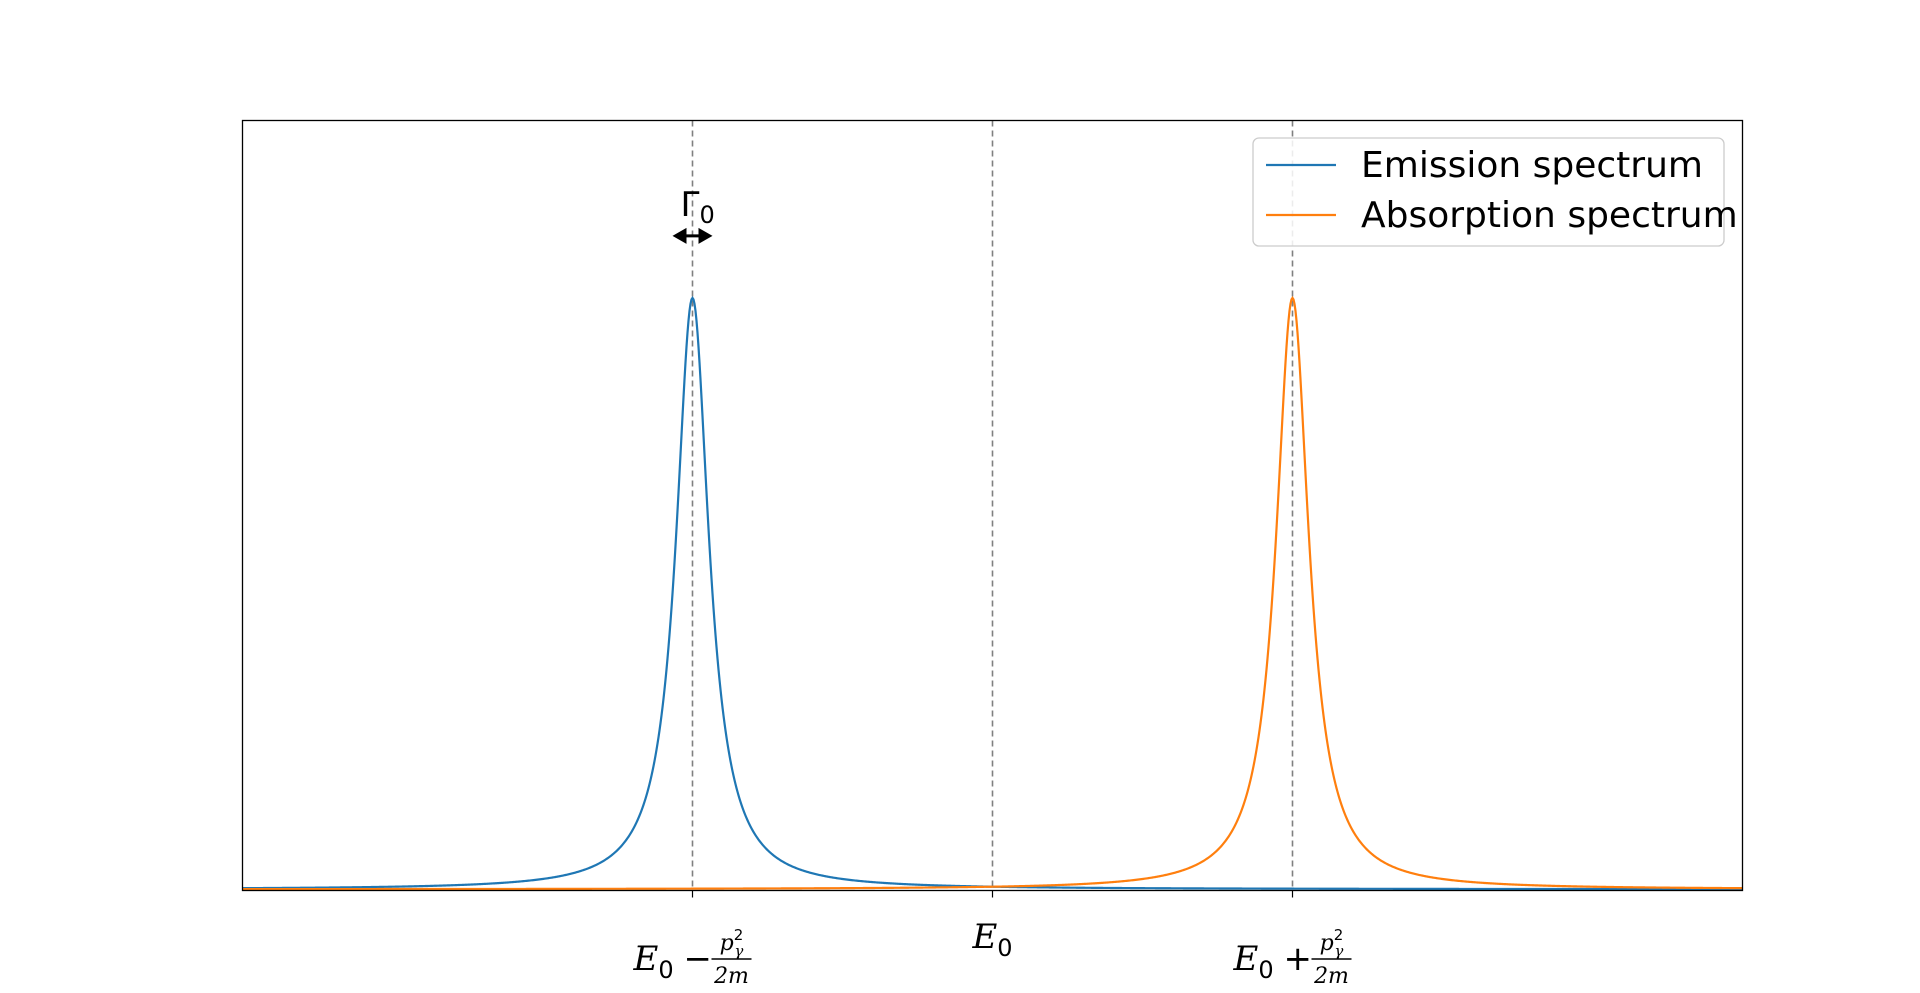 The width and height of the screenshot is (1920, 993). What do you see at coordinates (679, 235) in the screenshot?
I see `arrow-head-left` at bounding box center [679, 235].